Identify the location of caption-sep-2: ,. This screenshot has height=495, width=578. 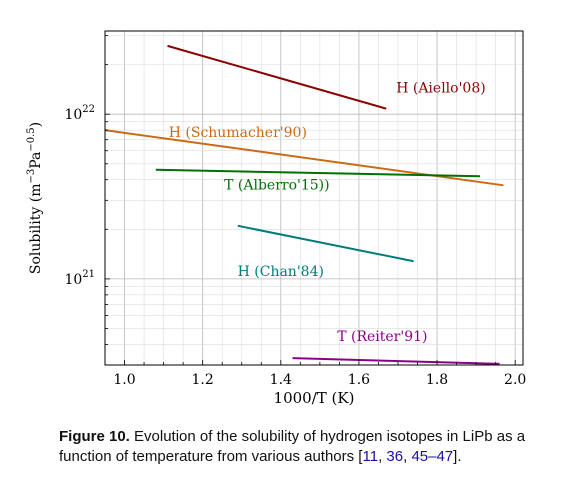
(407, 456).